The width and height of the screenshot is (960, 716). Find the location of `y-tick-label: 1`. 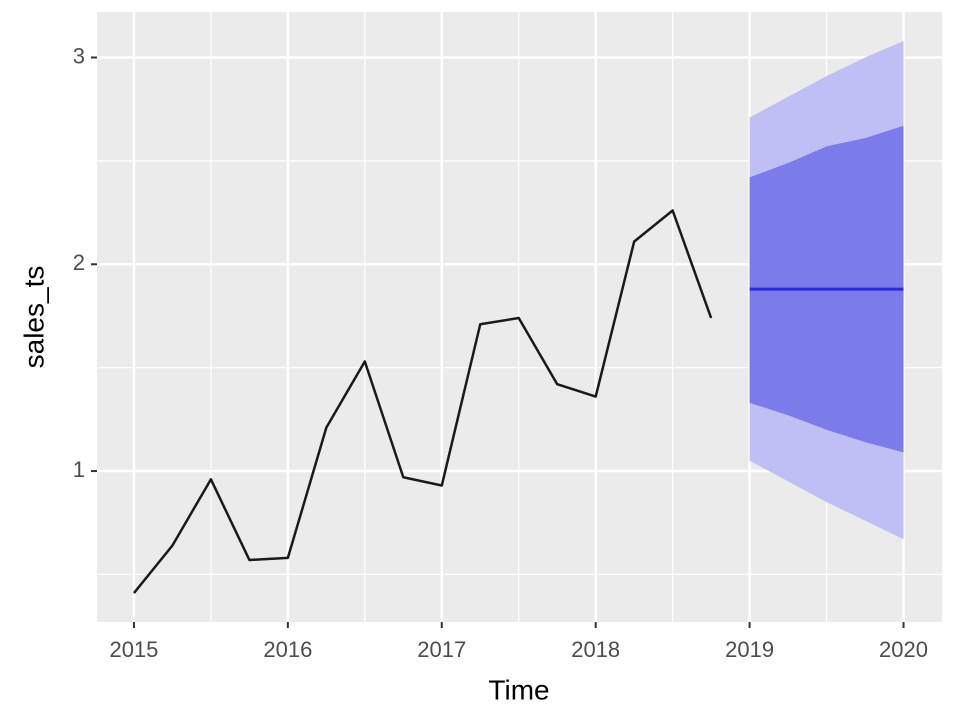

y-tick-label: 1 is located at coordinates (79, 469).